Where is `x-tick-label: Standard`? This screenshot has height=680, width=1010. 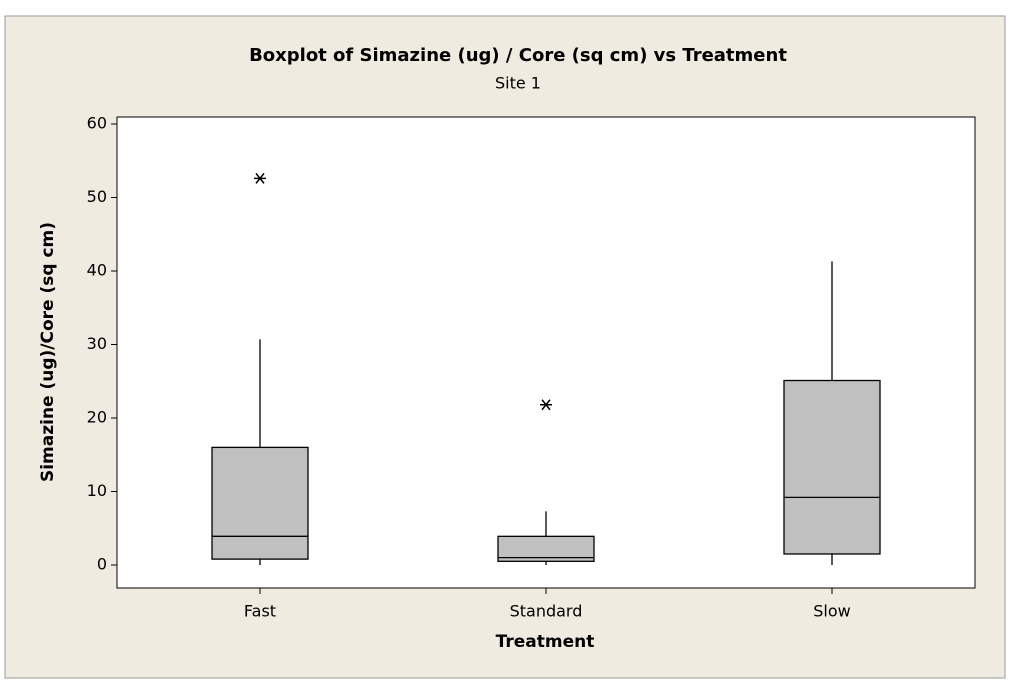 x-tick-label: Standard is located at coordinates (546, 611).